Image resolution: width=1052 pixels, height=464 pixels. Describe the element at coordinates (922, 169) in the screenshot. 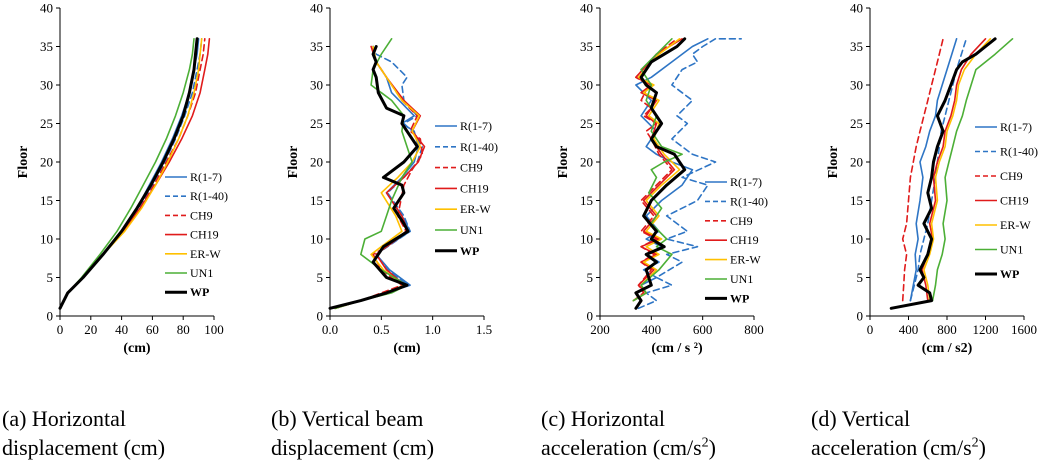

I see `series-line-ch9` at that location.